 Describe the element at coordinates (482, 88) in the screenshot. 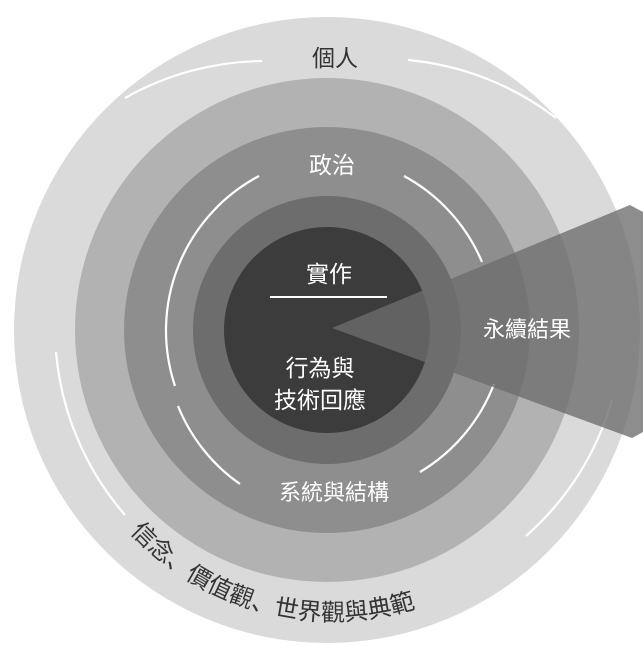

I see `outer-arc-right` at that location.